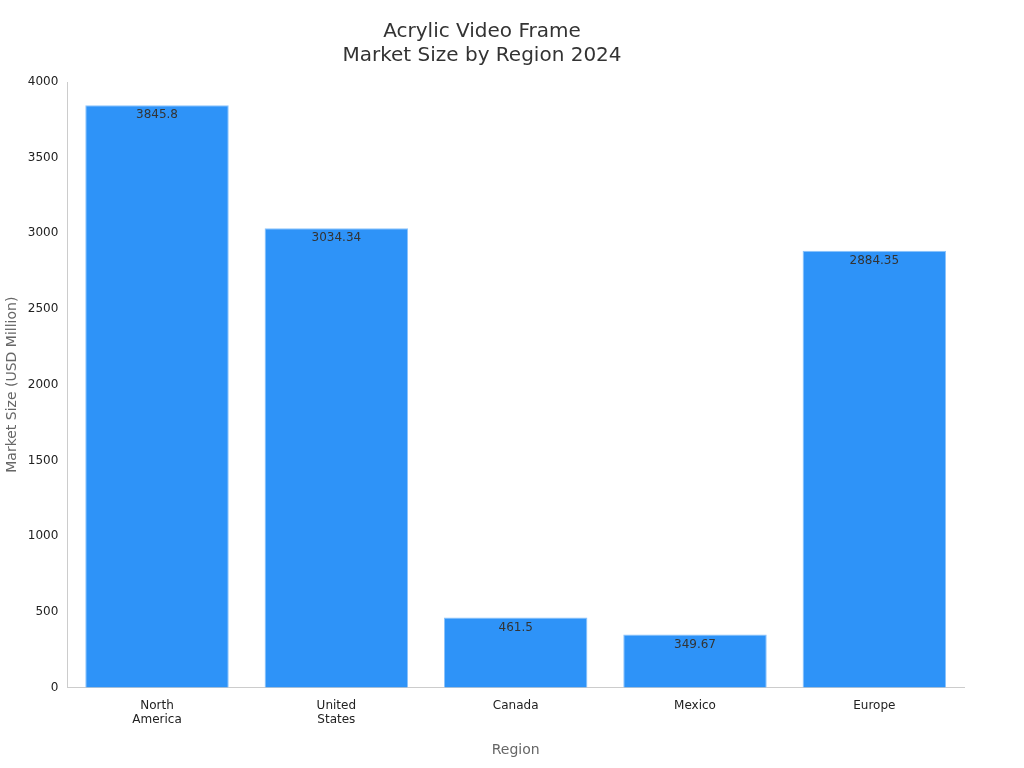  I want to click on y-tick-label: 3500, so click(43, 156).